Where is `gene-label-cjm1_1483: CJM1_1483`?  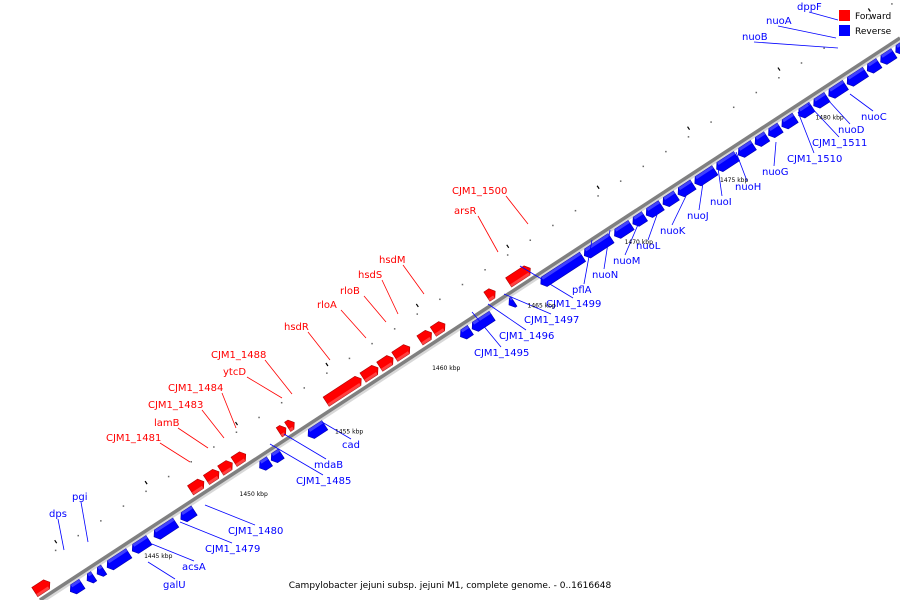 gene-label-cjm1_1483: CJM1_1483 is located at coordinates (175, 405).